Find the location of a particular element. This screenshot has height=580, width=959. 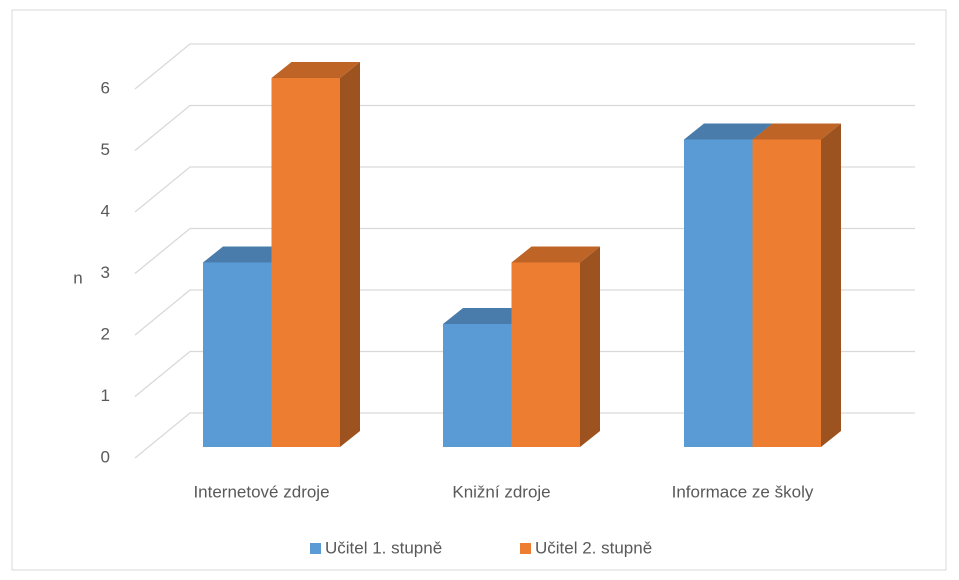

y-tick-label: 2 is located at coordinates (105, 333).